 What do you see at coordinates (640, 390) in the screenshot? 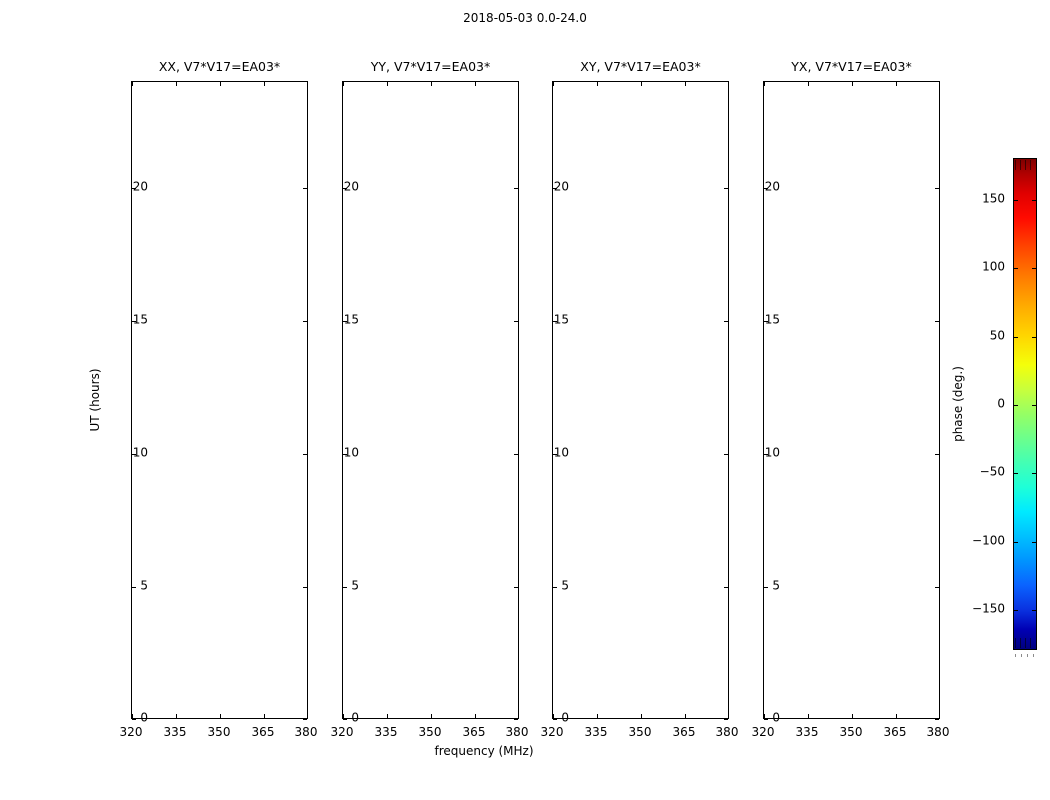
I see `plot-panel-xy: XY, V7*V17=EA03*` at bounding box center [640, 390].